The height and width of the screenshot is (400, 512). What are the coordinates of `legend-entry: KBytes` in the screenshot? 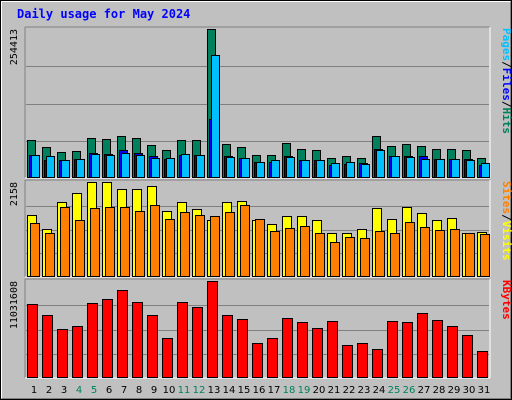 It's located at (506, 300).